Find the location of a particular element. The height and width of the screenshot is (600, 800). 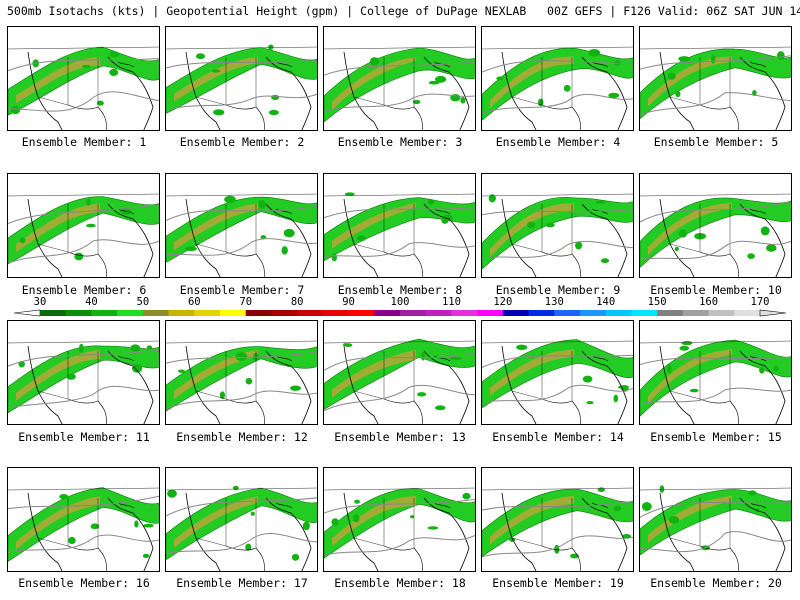

ensemble-member-14-map is located at coordinates (557, 372).